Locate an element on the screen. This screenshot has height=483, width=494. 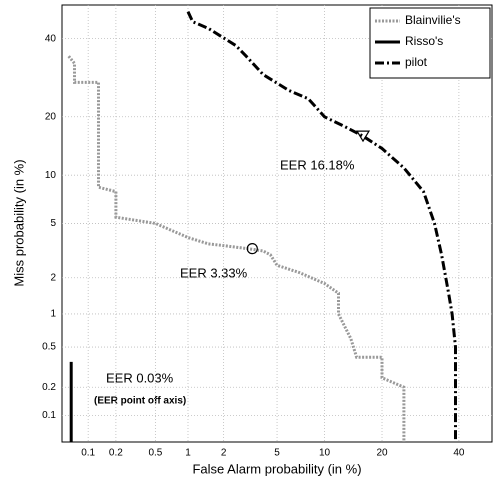
x-tick-label: 10 is located at coordinates (325, 453).